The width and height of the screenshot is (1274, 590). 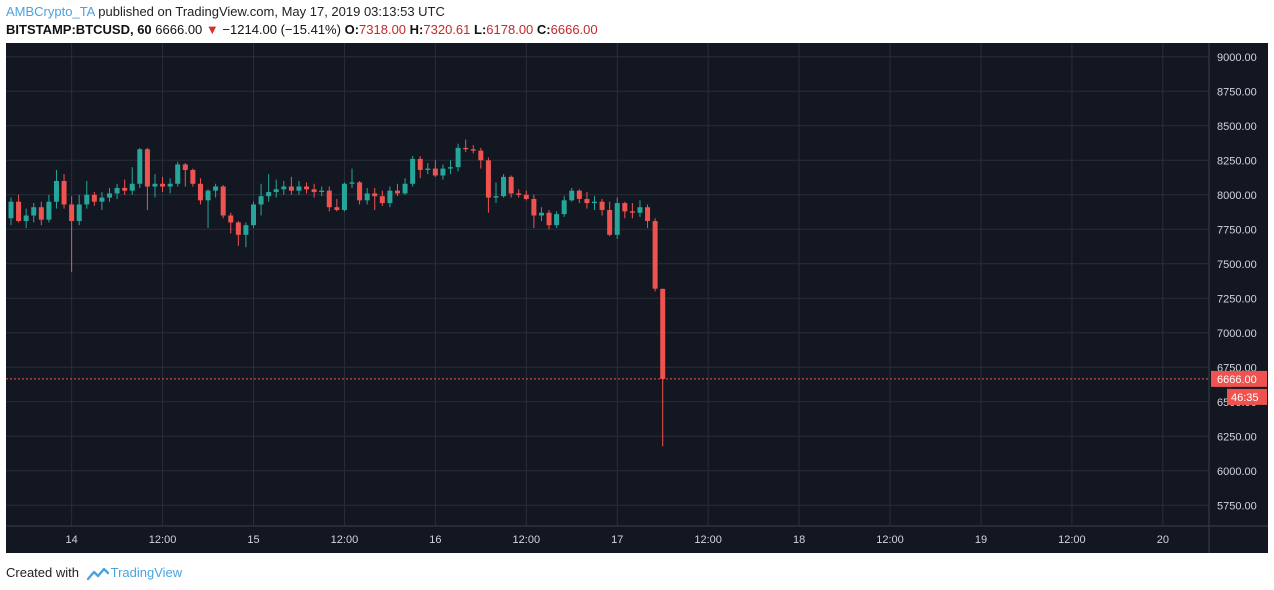 I want to click on open-label: O:, so click(x=352, y=29).